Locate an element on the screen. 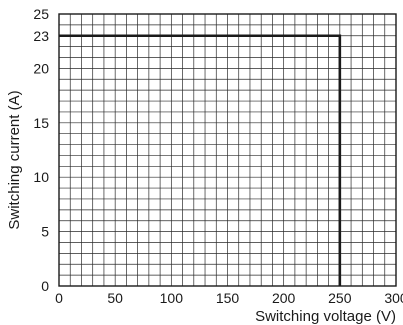 The width and height of the screenshot is (403, 325). y-axis-label: Switching current (A) is located at coordinates (14, 159).